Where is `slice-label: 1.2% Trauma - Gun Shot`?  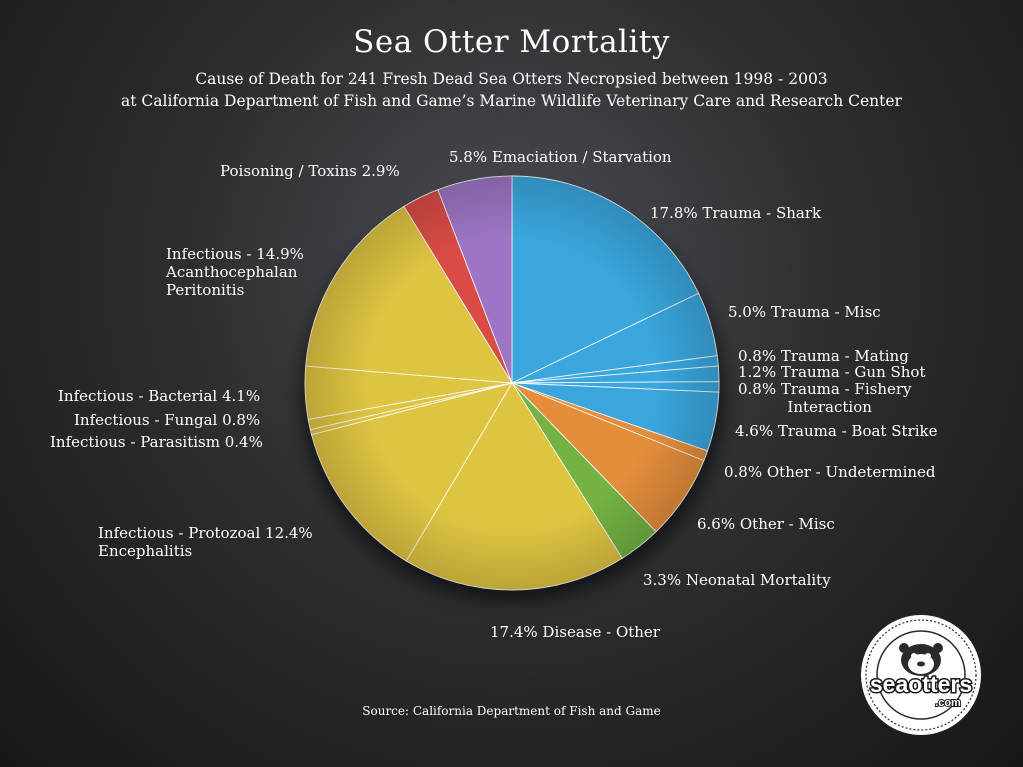 slice-label: 1.2% Trauma - Gun Shot is located at coordinates (832, 372).